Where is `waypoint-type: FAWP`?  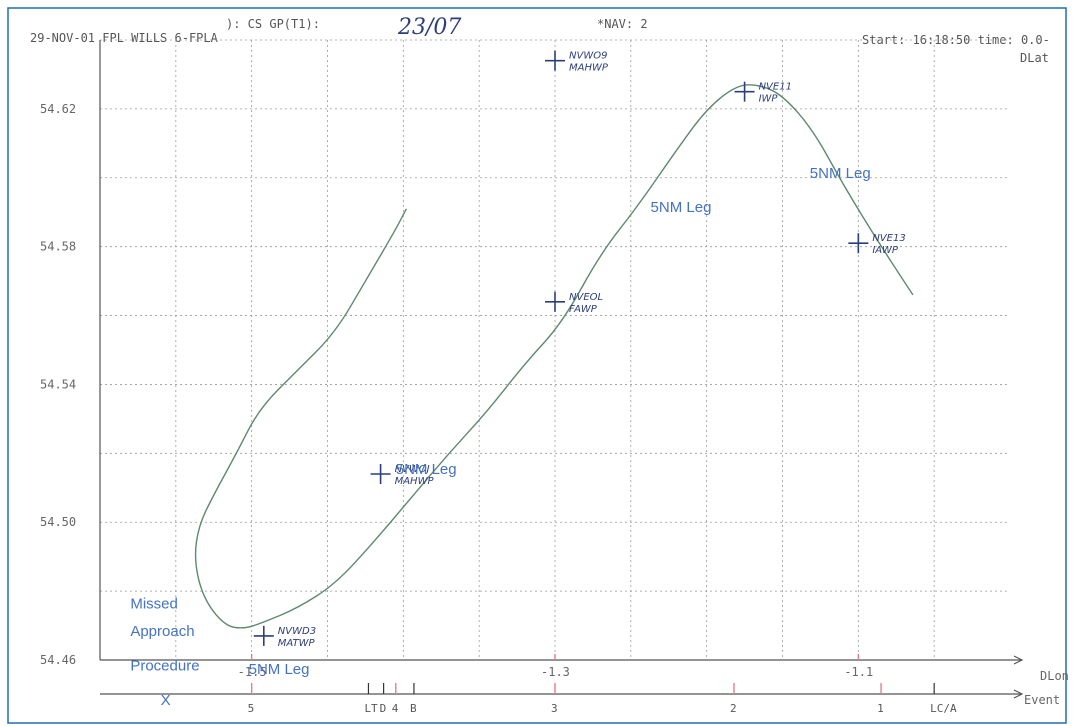 waypoint-type: FAWP is located at coordinates (583, 309).